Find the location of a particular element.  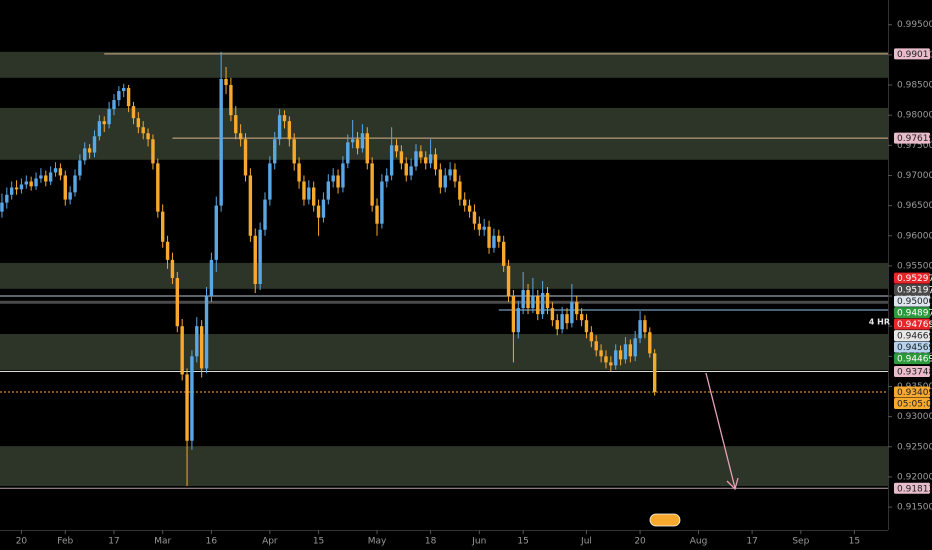

y-tick-label: 0.96000 is located at coordinates (914, 236).